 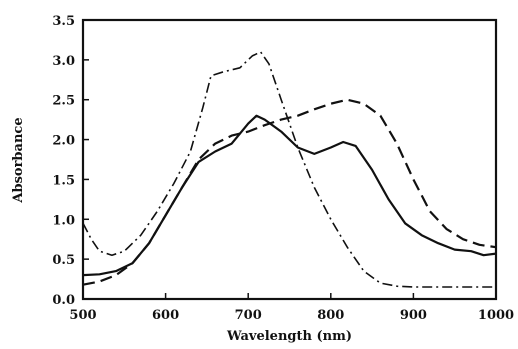 What do you see at coordinates (63, 21) in the screenshot?
I see `y-tick-label: 3.5` at bounding box center [63, 21].